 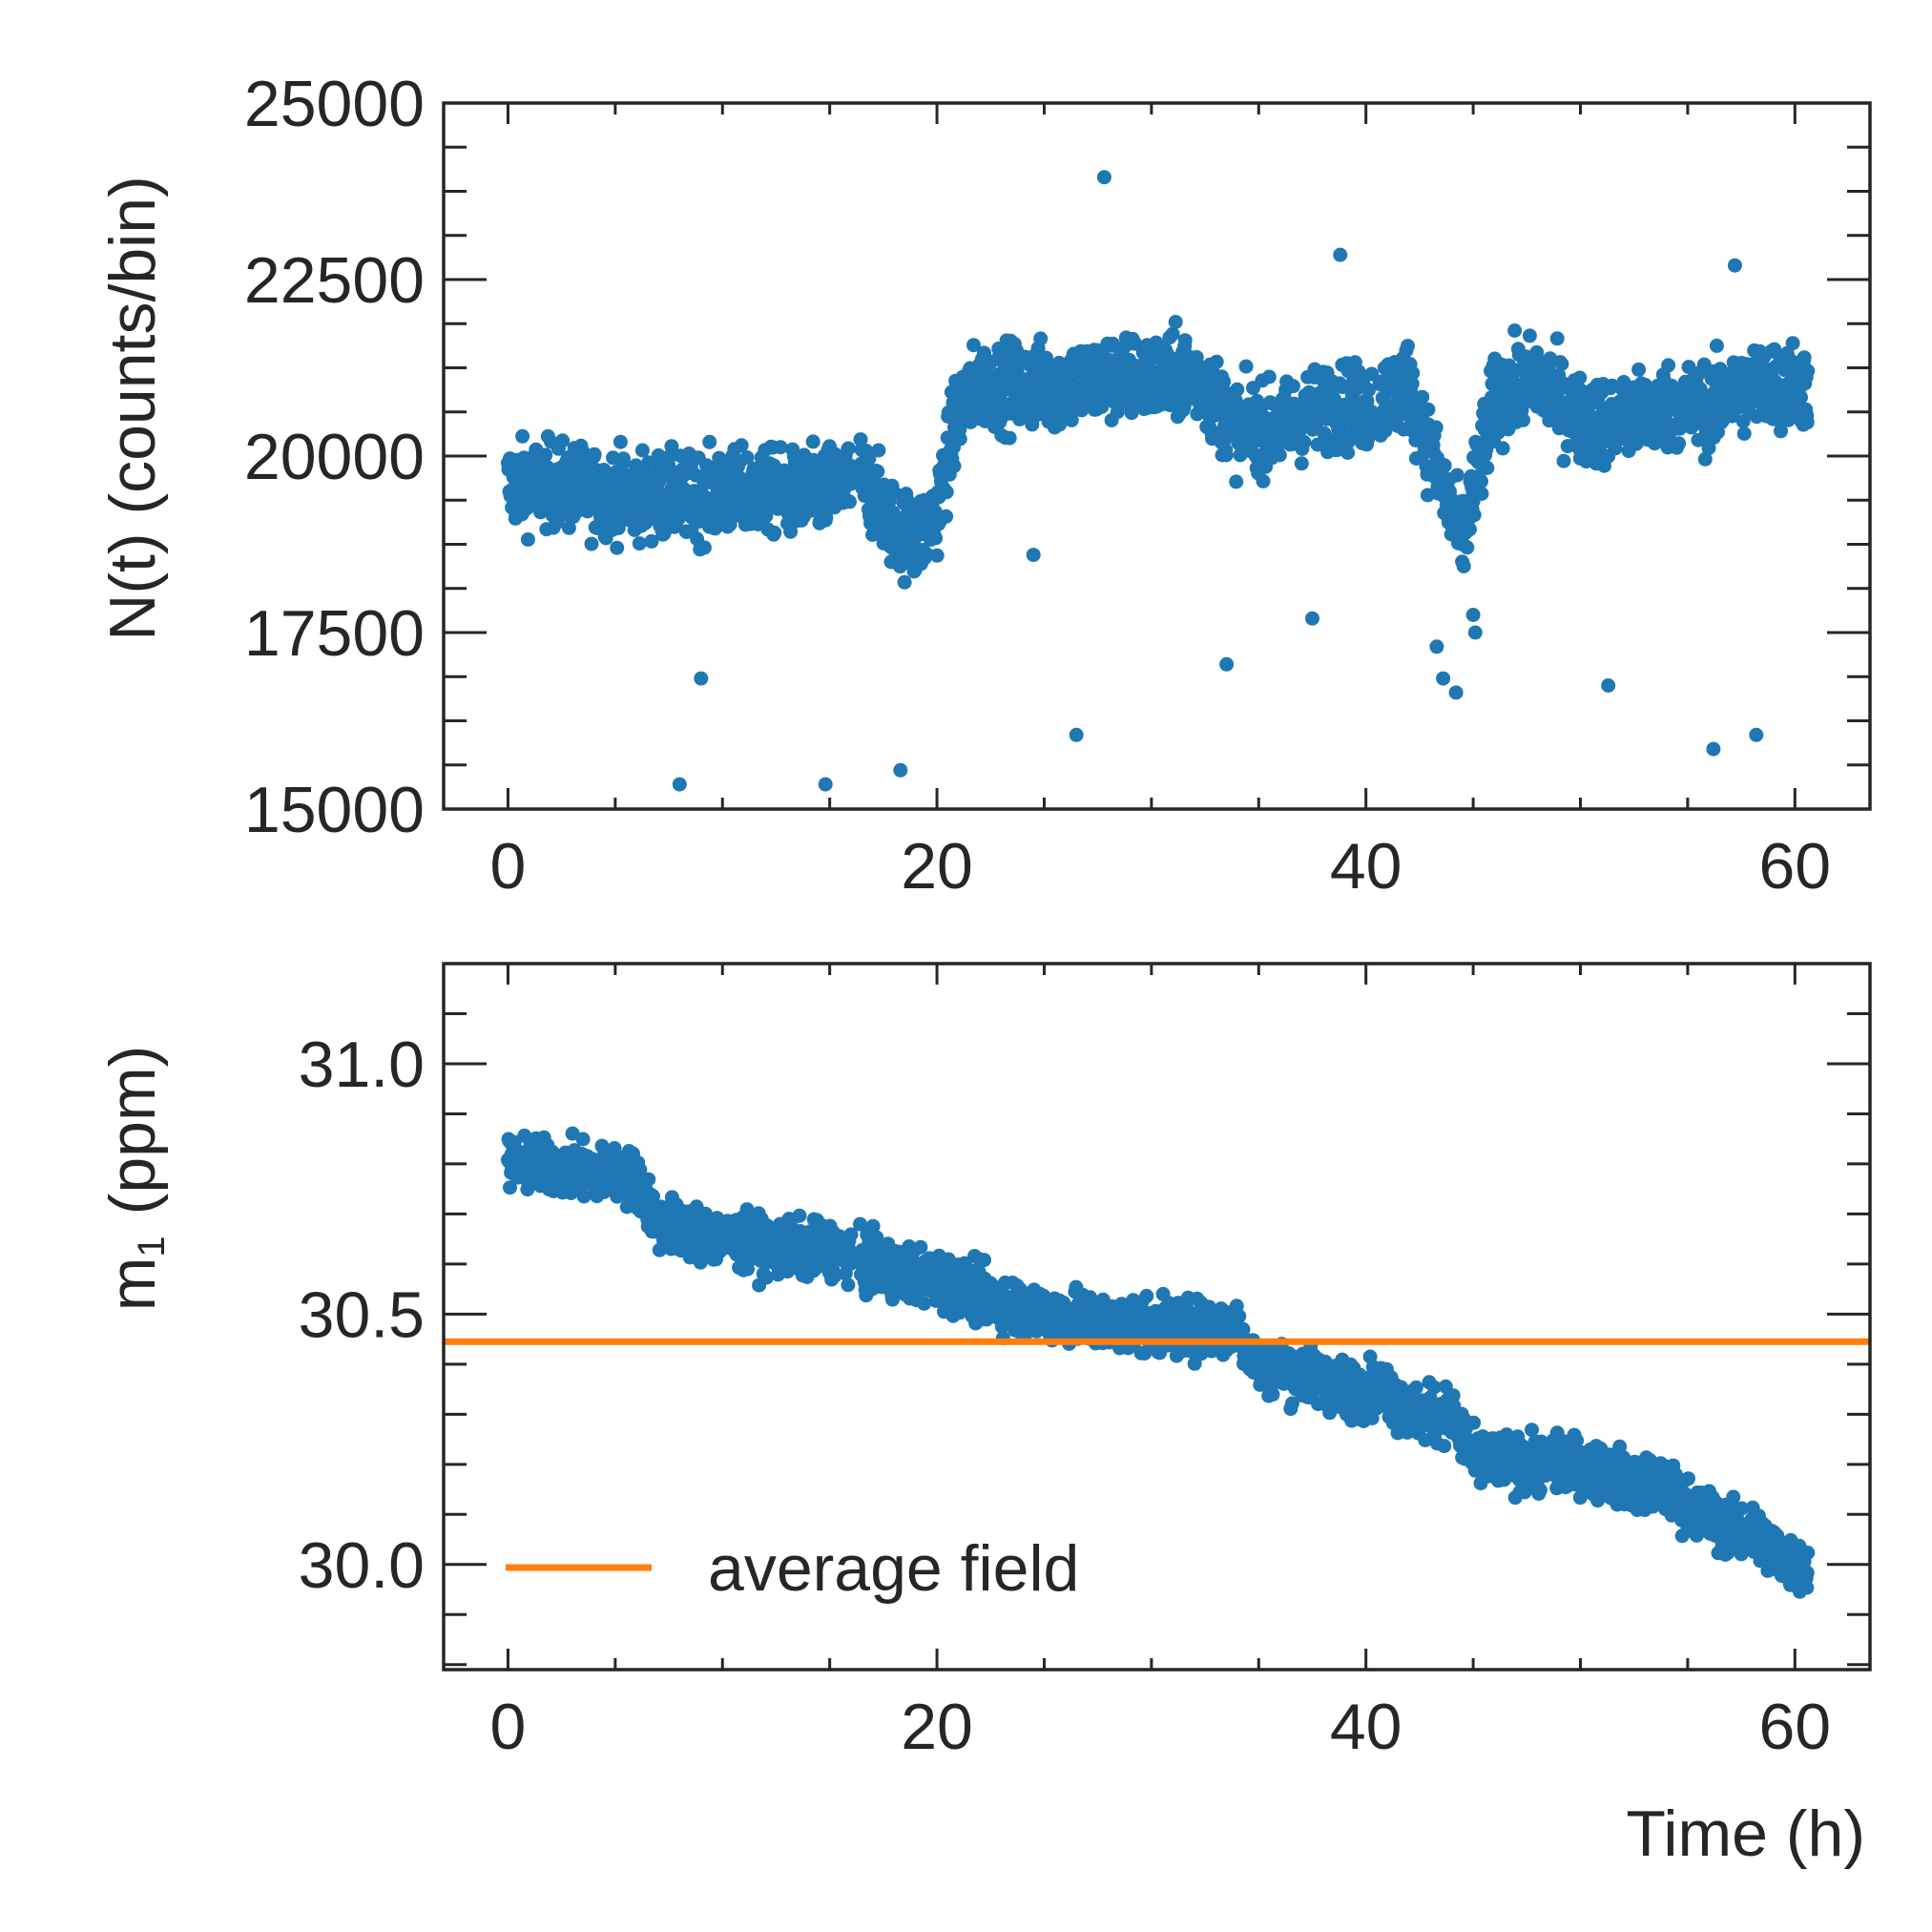 What do you see at coordinates (334, 633) in the screenshot?
I see `y-tick-label: 17500` at bounding box center [334, 633].